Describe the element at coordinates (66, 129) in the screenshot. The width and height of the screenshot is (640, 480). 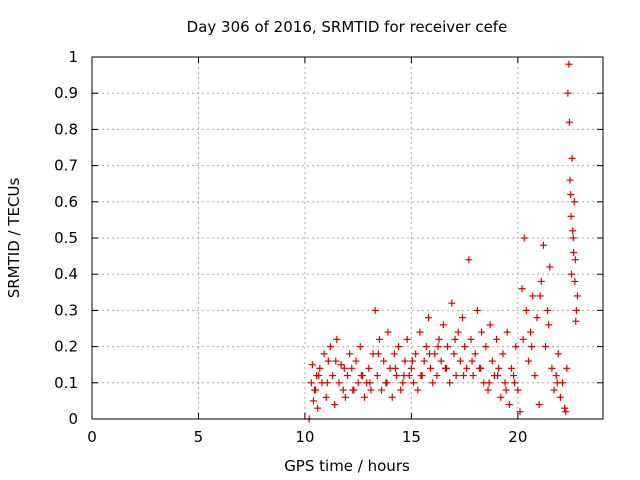
I see `y-tick-label: 0.8` at that location.